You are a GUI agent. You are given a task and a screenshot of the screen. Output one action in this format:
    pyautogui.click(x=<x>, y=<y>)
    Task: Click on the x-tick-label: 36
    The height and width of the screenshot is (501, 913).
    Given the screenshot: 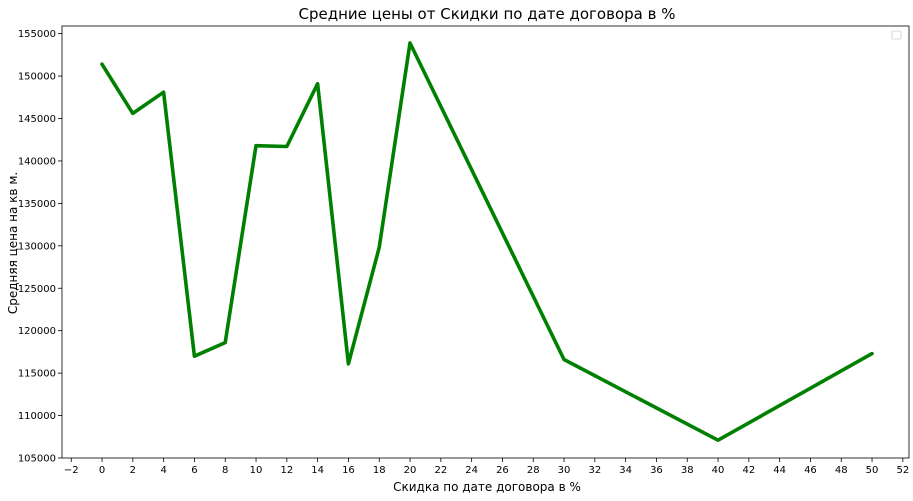 What is the action you would take?
    pyautogui.click(x=656, y=470)
    